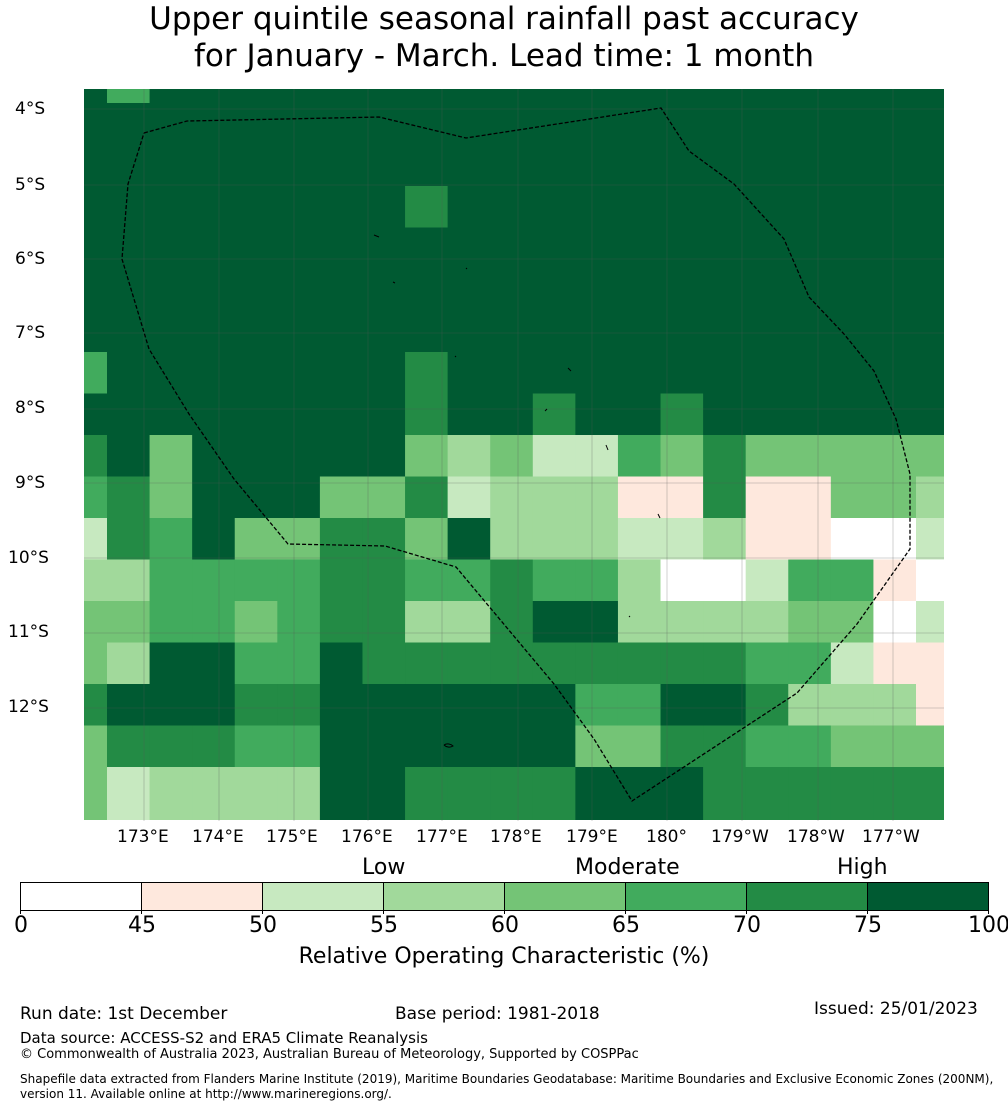 This screenshot has width=1008, height=1110. I want to click on lon-label: 176°E, so click(367, 837).